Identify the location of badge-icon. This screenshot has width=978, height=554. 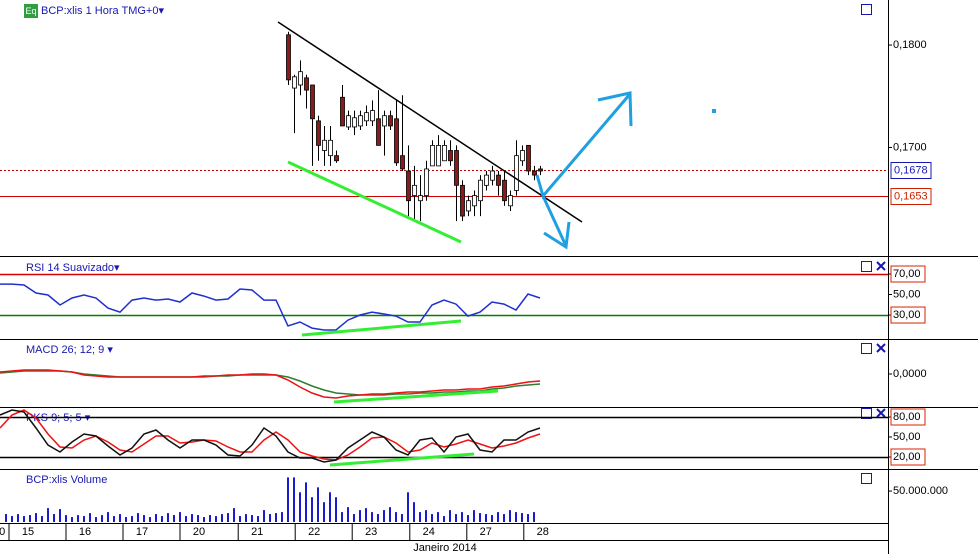
(31, 11).